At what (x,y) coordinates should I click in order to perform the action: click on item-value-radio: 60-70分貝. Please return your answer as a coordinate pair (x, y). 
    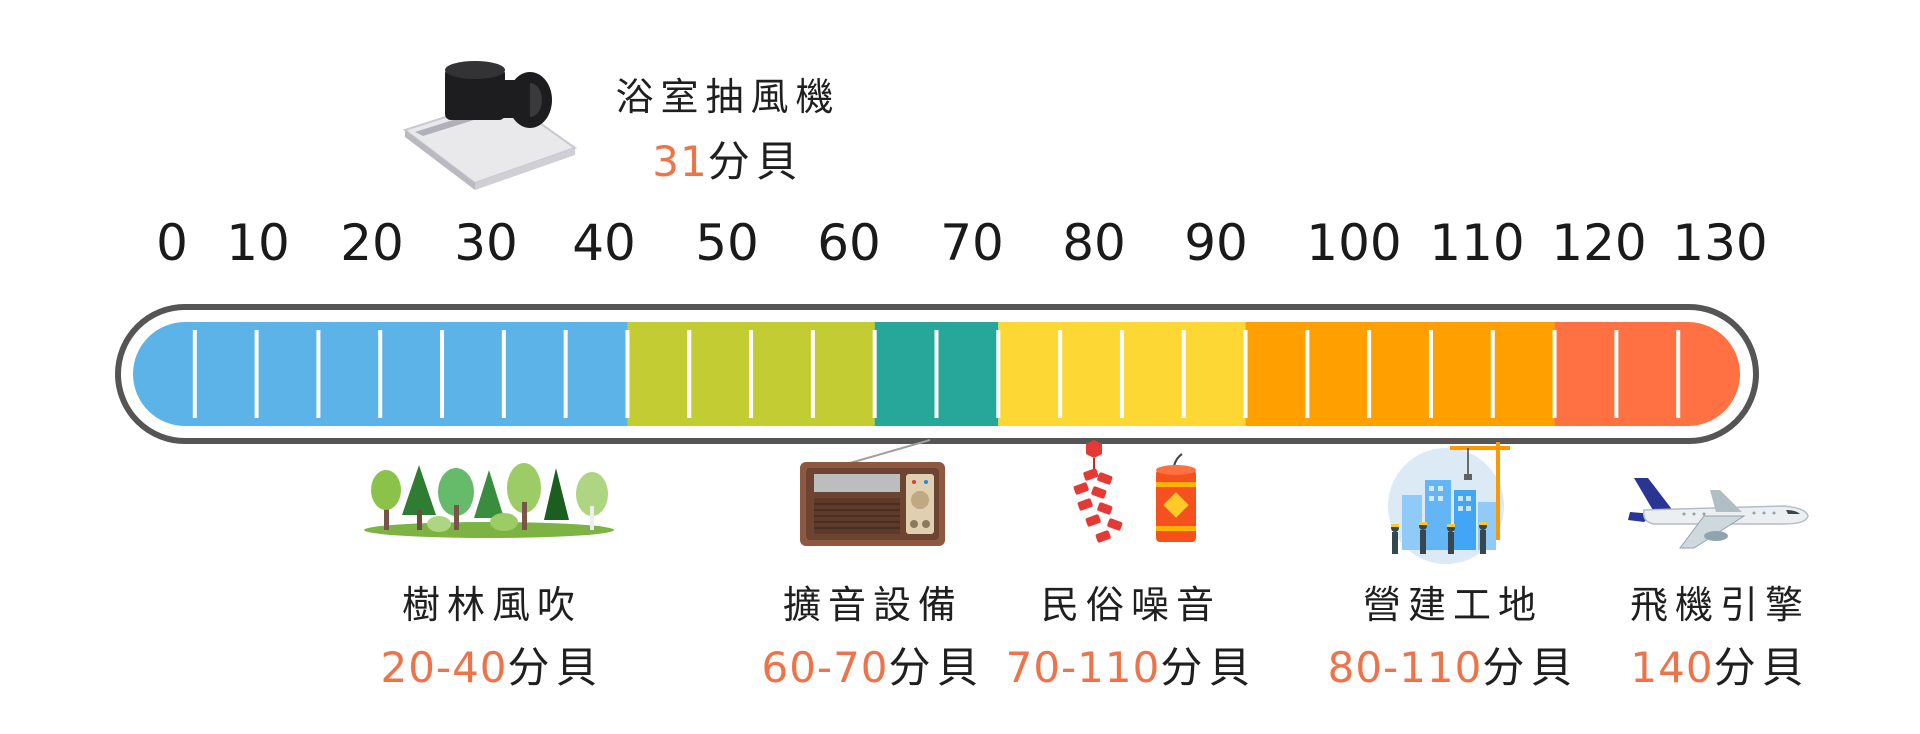
    Looking at the image, I should click on (872, 664).